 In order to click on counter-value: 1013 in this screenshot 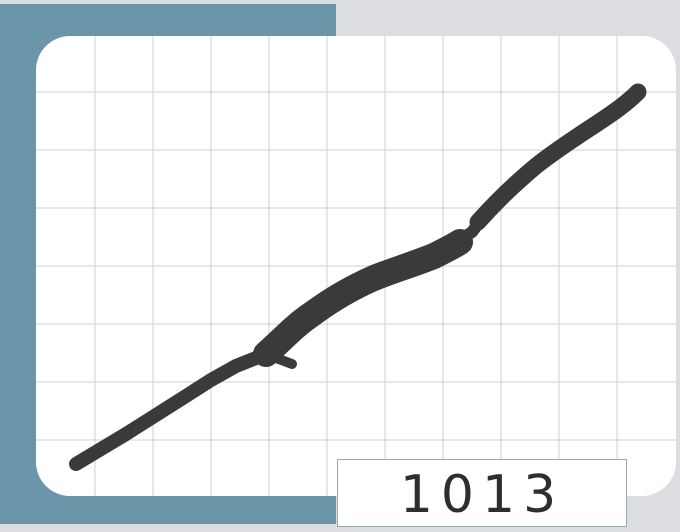, I will do `click(482, 495)`.